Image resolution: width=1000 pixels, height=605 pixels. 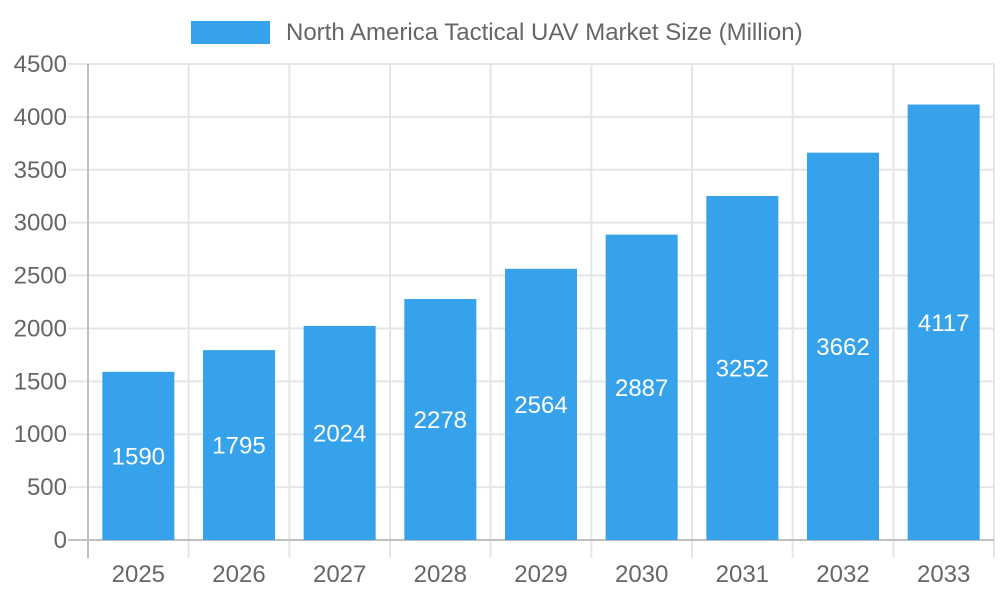 I want to click on svg-text: 2026, so click(x=238, y=574).